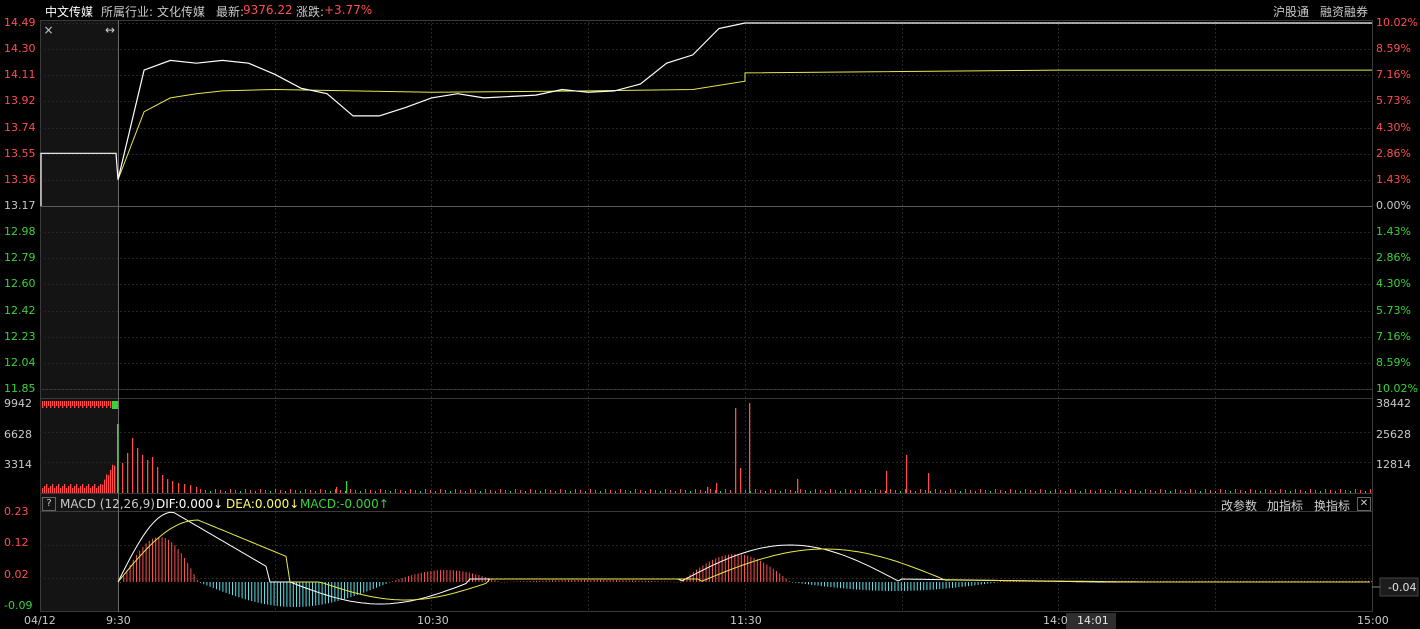 Image resolution: width=1420 pixels, height=629 pixels. What do you see at coordinates (310, 12) in the screenshot?
I see `change-label: 涨跌:` at bounding box center [310, 12].